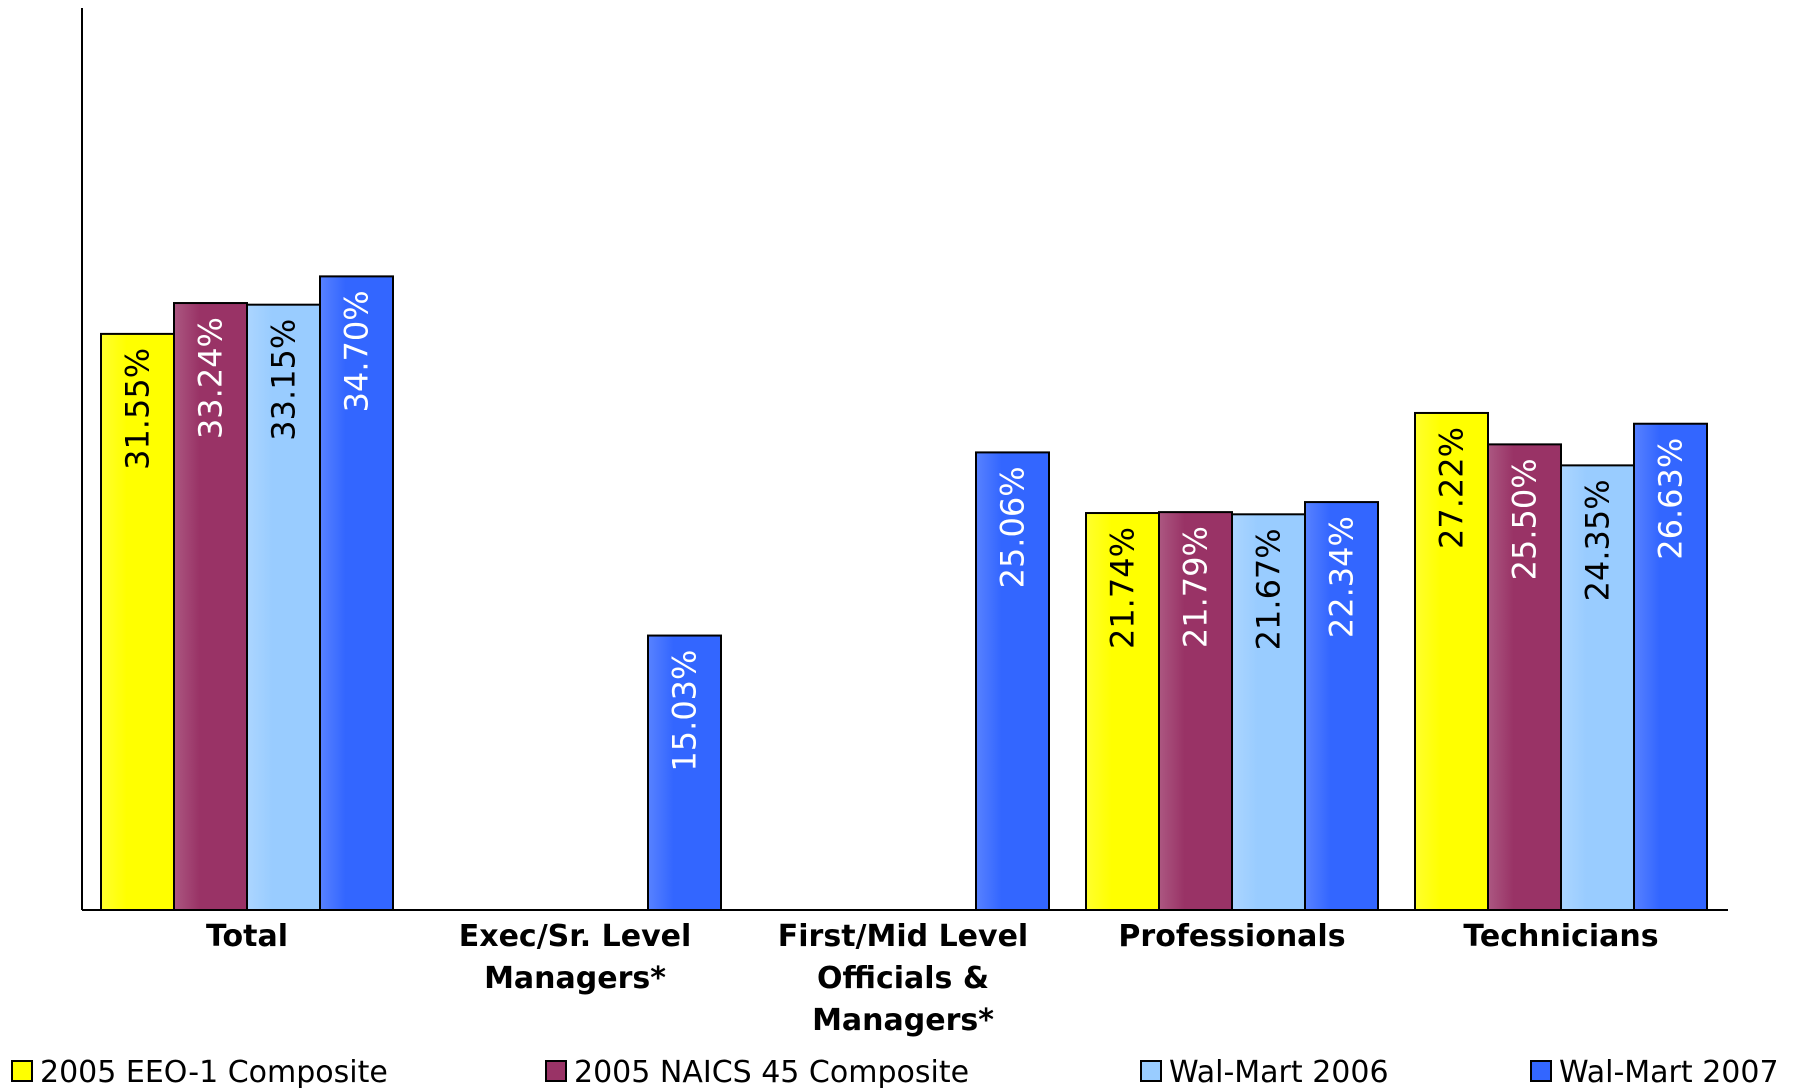 This screenshot has width=1818, height=1088. I want to click on data-label: 22.34%, so click(1342, 577).